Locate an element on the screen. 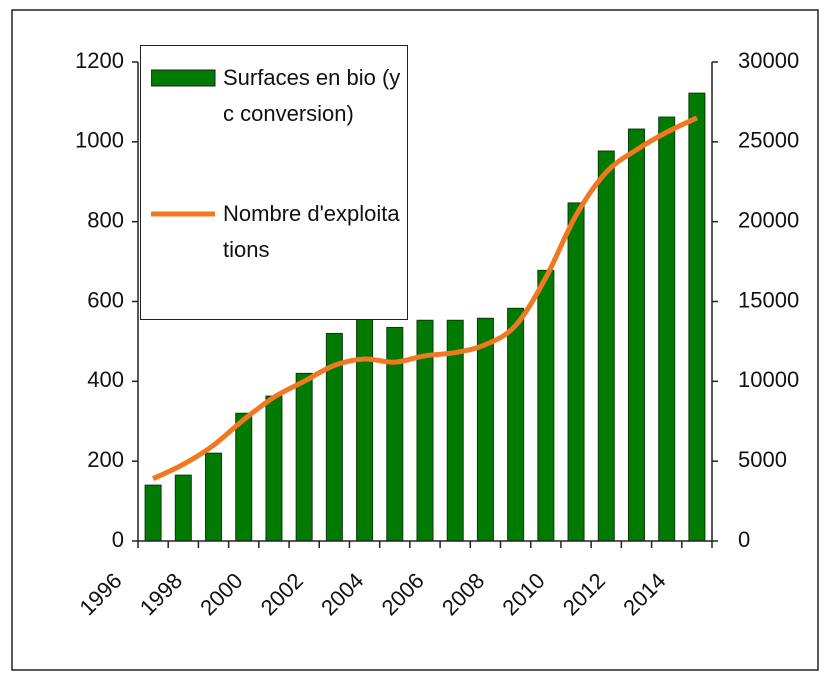 The height and width of the screenshot is (677, 831). x-tick-label: 1996 is located at coordinates (100, 594).